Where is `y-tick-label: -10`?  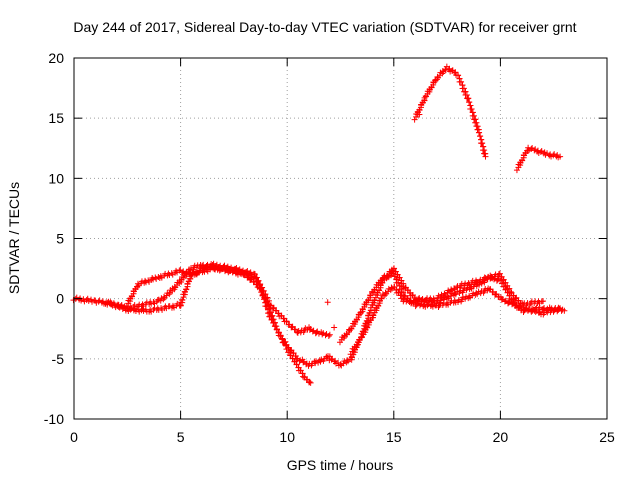
y-tick-label: -10 is located at coordinates (54, 419).